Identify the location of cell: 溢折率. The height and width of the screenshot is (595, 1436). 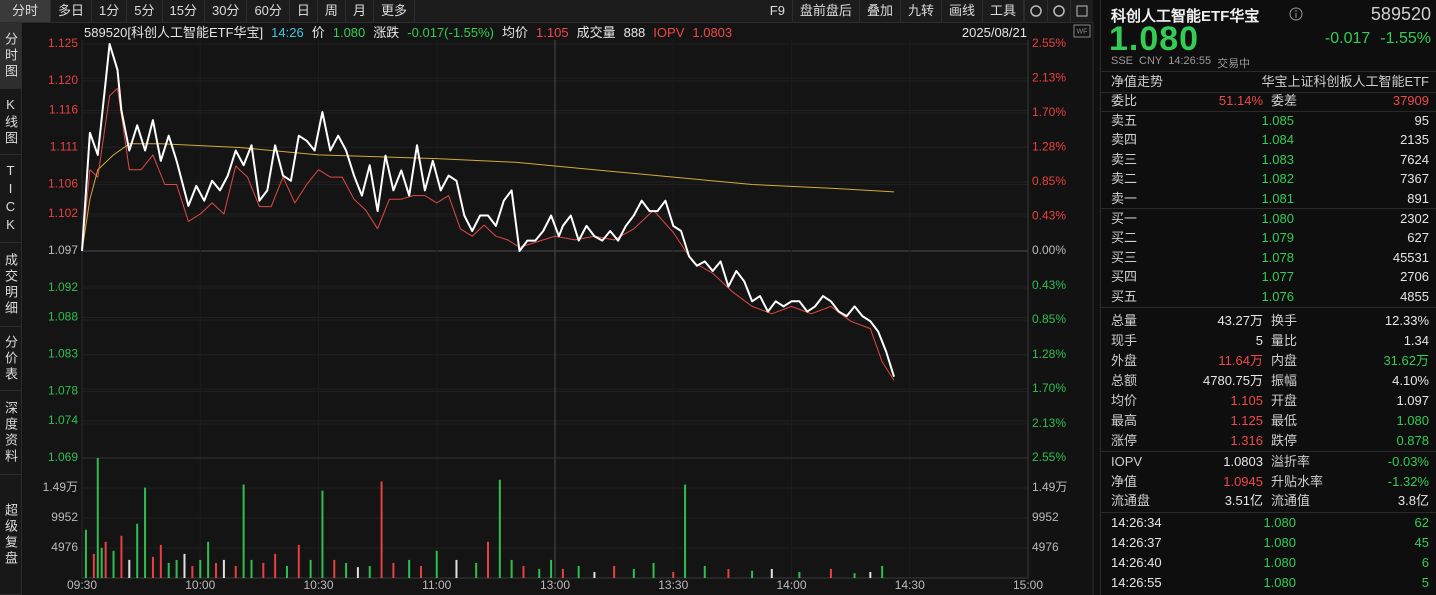
(1291, 461).